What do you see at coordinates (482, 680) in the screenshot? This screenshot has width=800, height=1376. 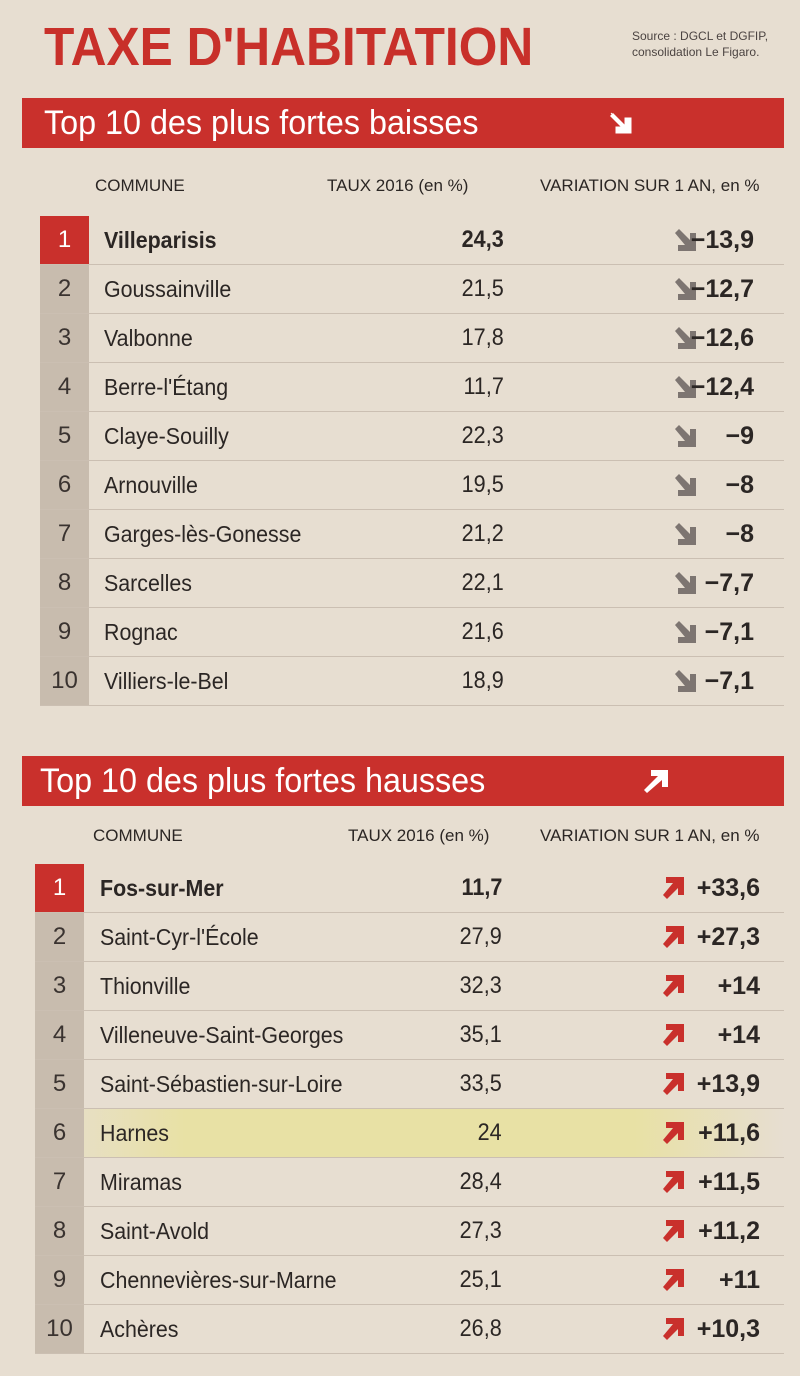 I see `taux-value: 18,9` at bounding box center [482, 680].